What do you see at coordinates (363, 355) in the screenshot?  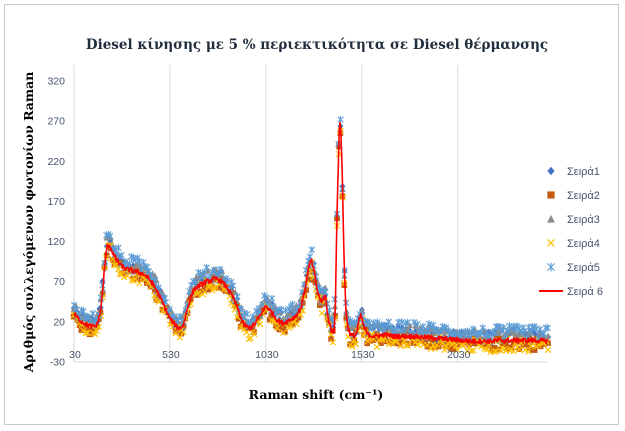 I see `x-tick-label: 1530` at bounding box center [363, 355].